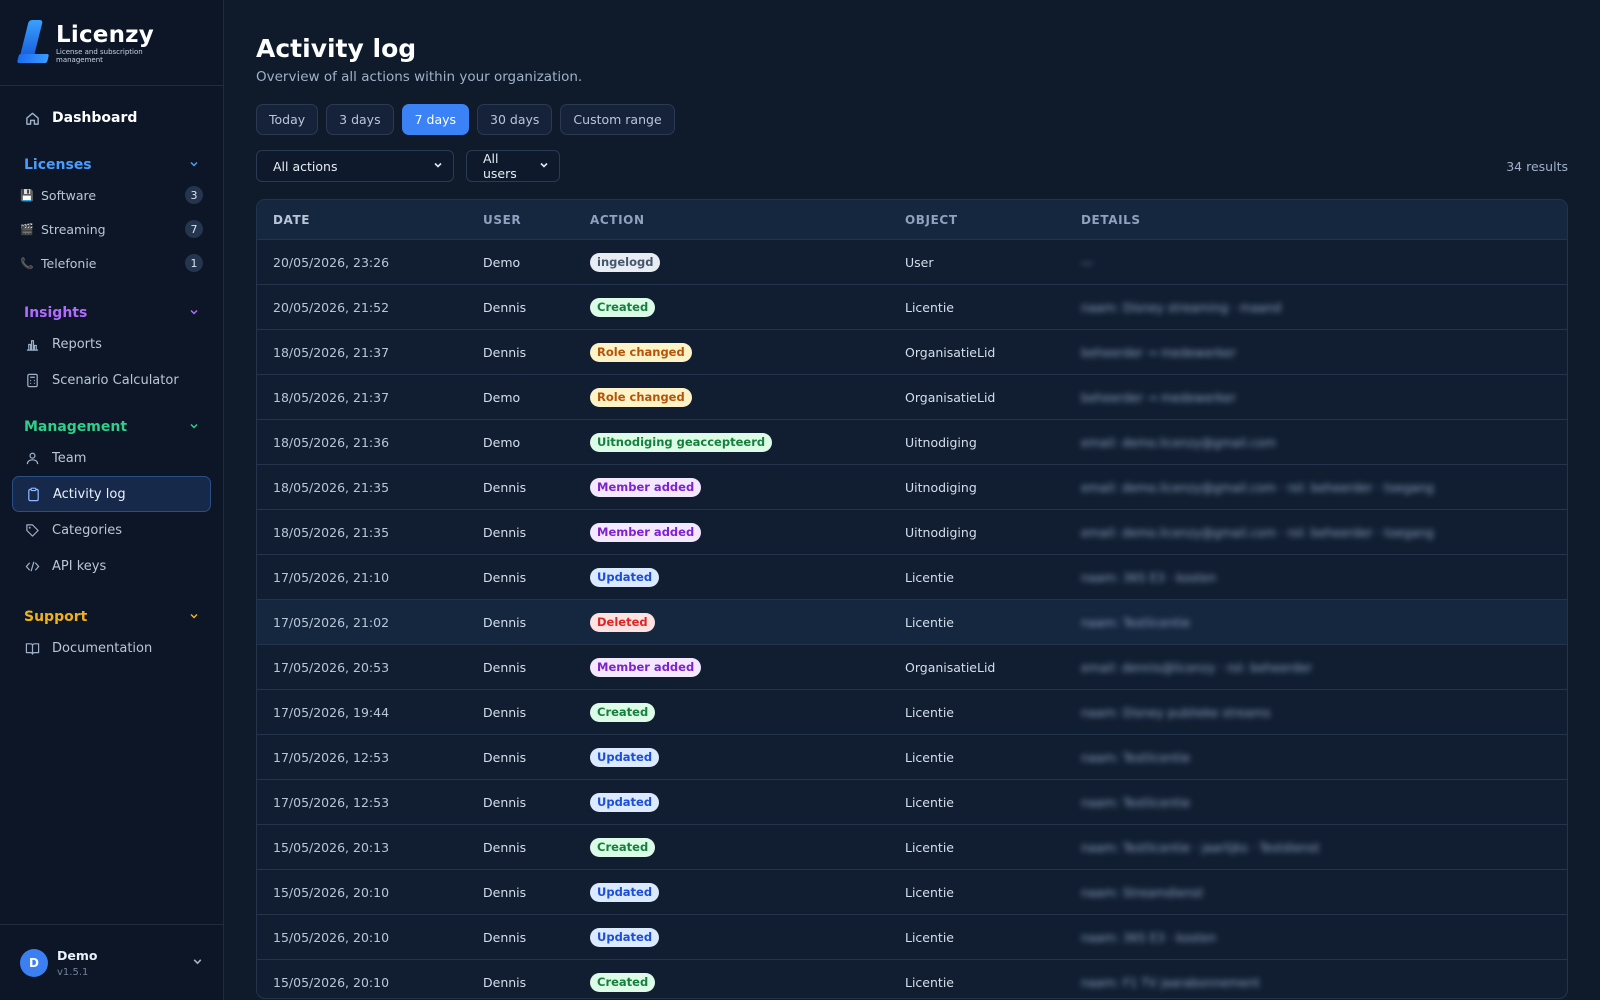 This screenshot has width=1600, height=1000. I want to click on action-badge: Member added, so click(646, 532).